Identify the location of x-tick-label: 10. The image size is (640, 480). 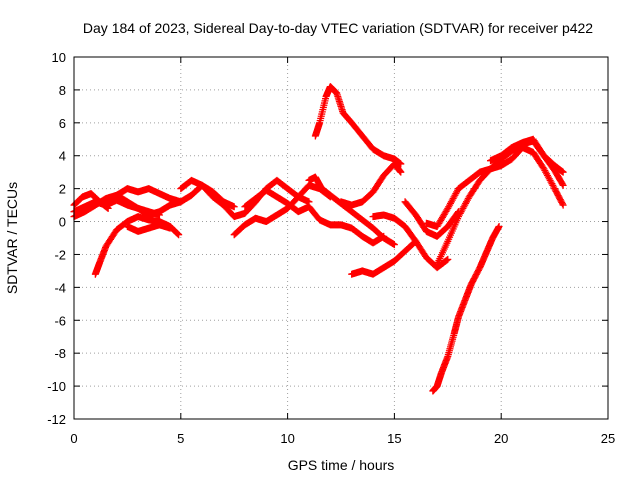
(287, 438).